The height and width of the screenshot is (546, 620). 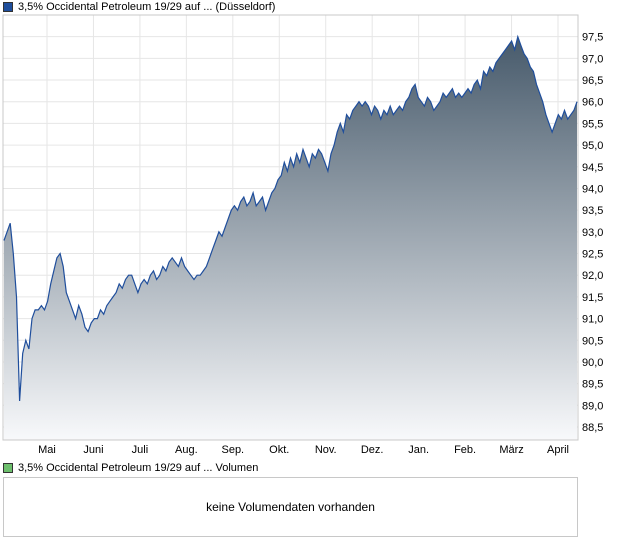 What do you see at coordinates (592, 255) in the screenshot?
I see `y-tick-label: 92,5` at bounding box center [592, 255].